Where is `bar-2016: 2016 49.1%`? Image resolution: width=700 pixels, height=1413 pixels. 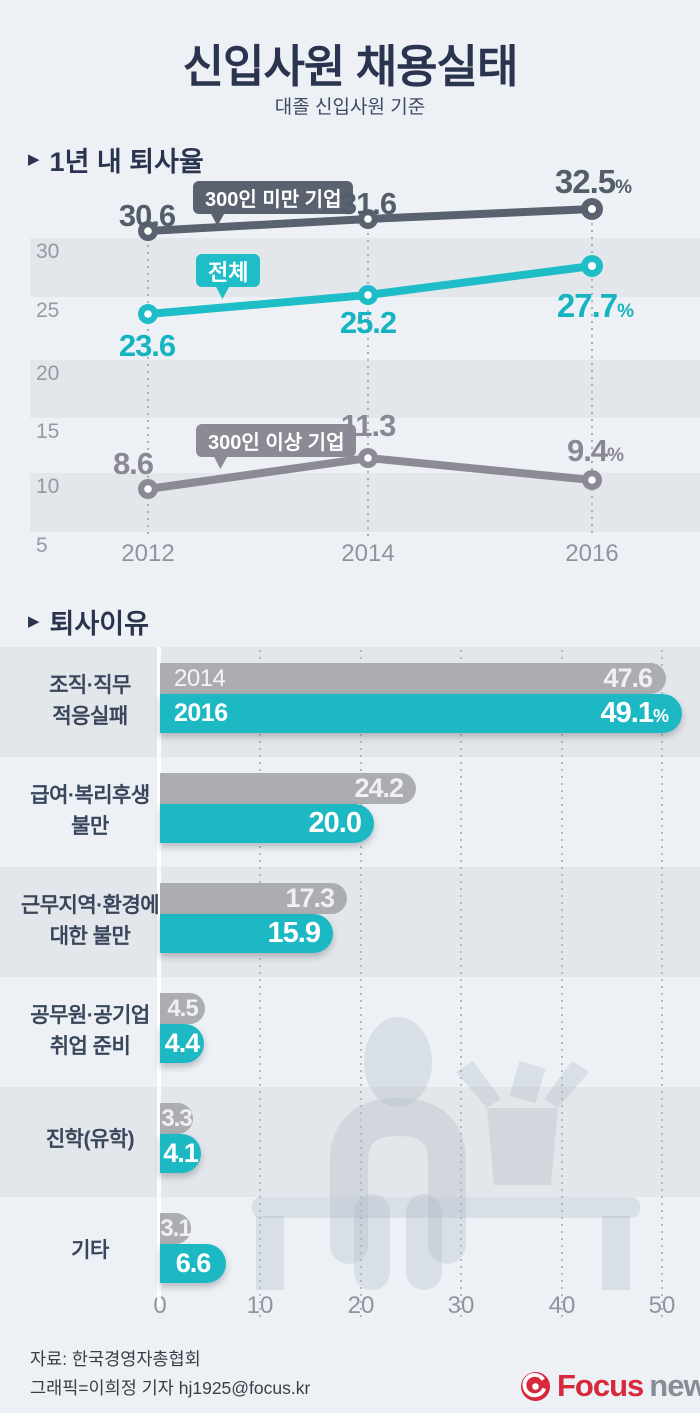
bar-2016: 2016 49.1% is located at coordinates (421, 713).